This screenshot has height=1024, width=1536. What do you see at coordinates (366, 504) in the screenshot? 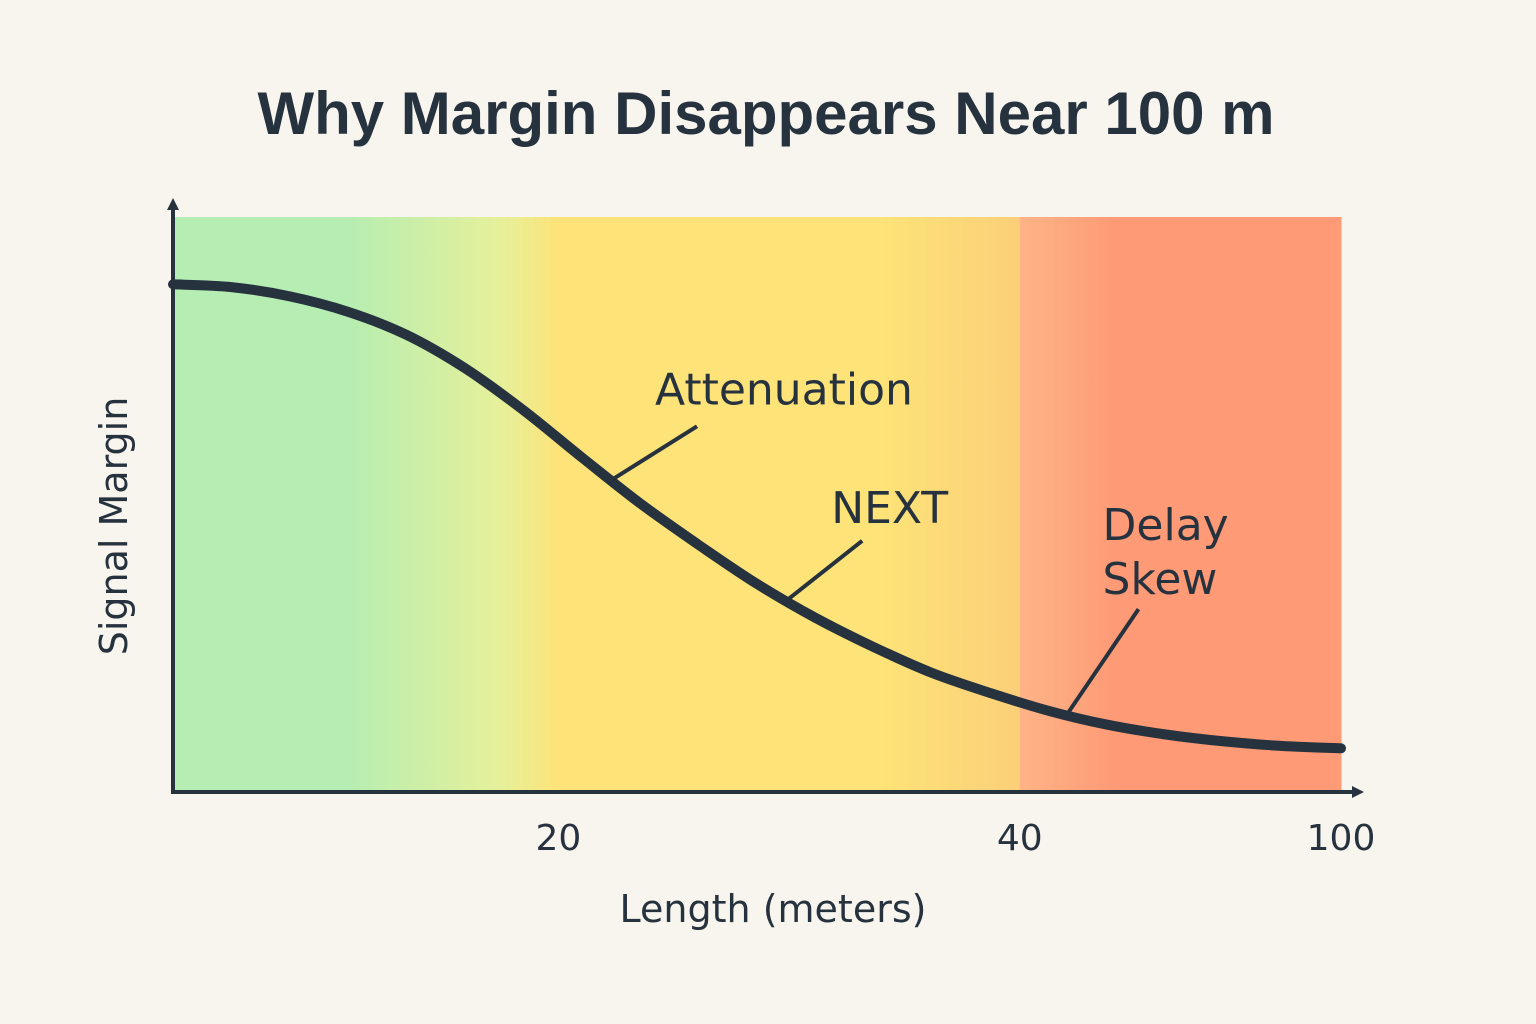
I see `zone-good-to-transition` at bounding box center [366, 504].